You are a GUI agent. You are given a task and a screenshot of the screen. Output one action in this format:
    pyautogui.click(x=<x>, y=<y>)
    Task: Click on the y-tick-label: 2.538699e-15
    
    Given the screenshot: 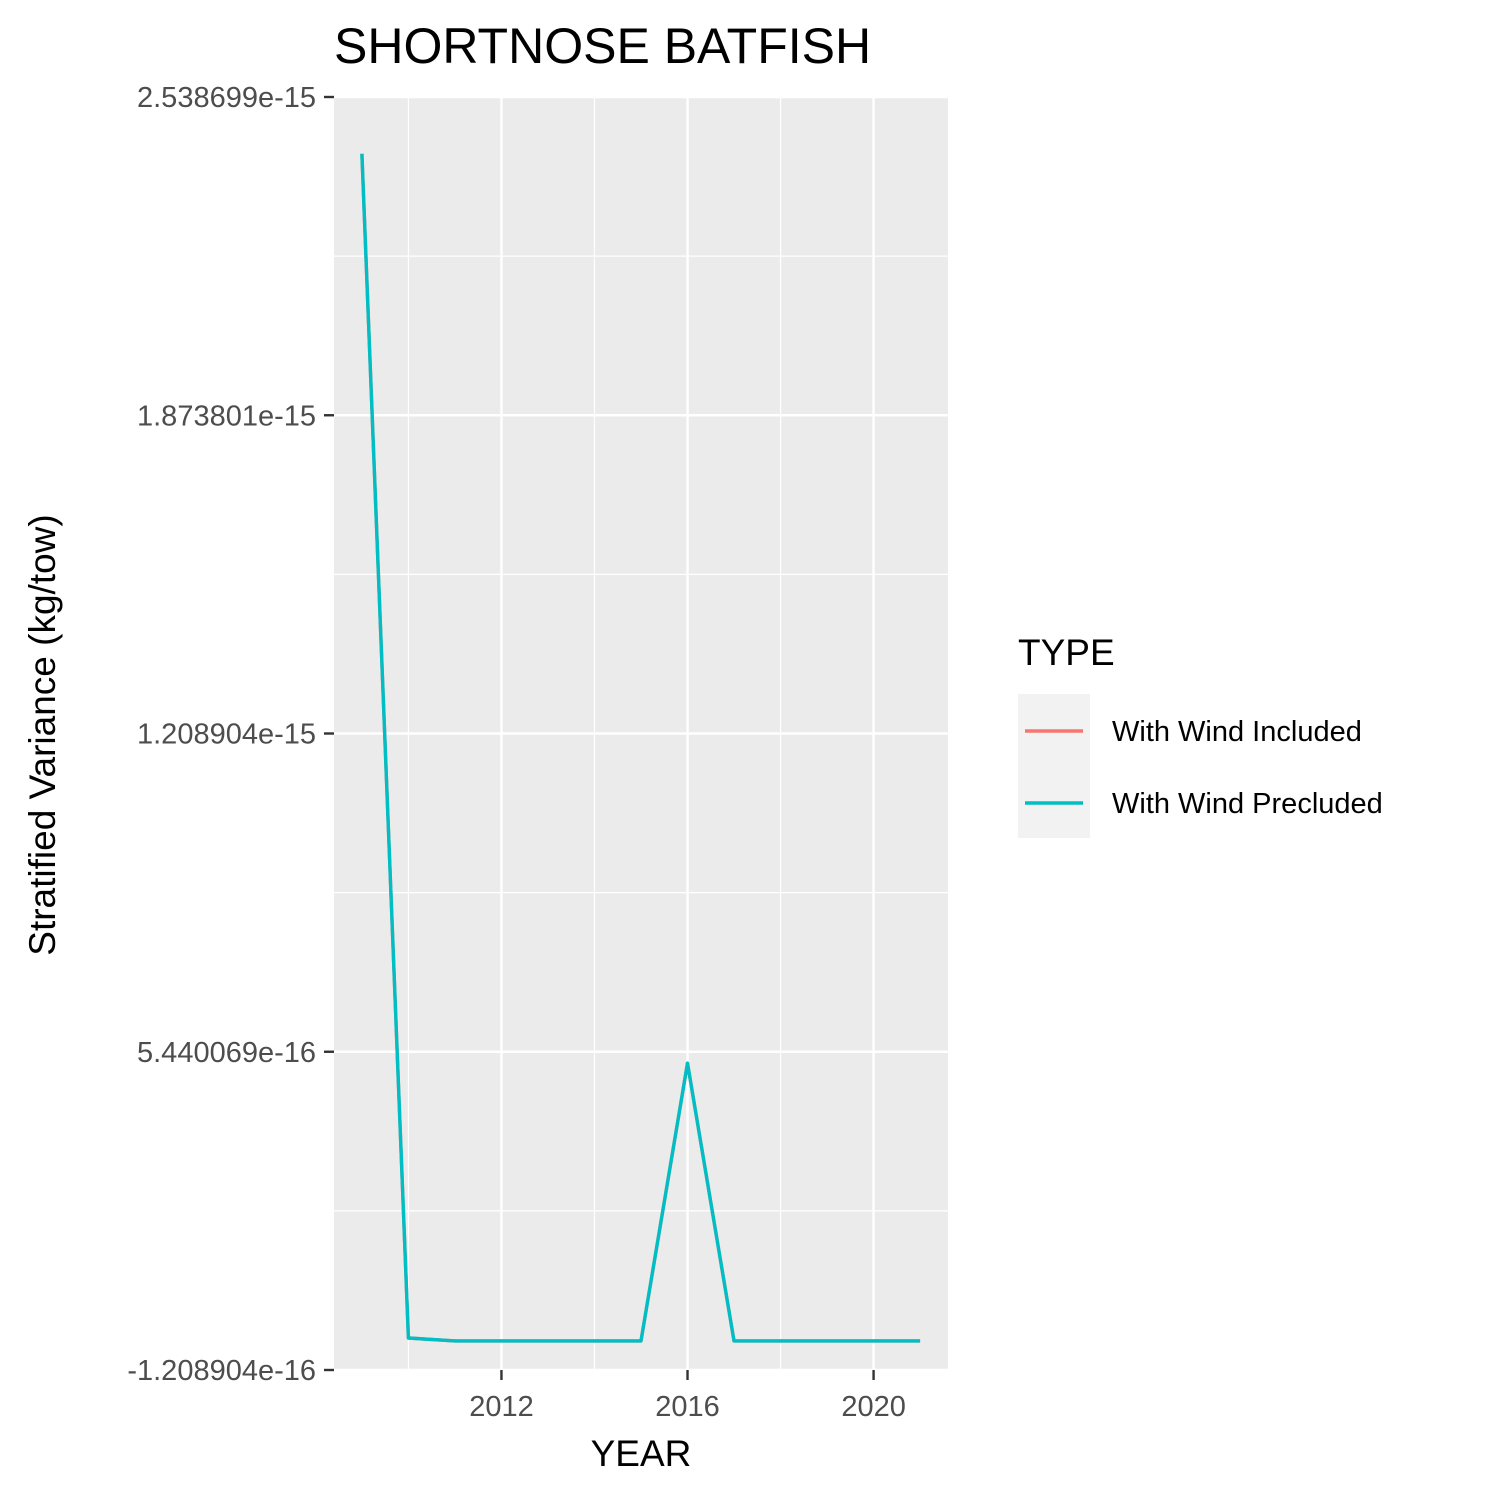 What is the action you would take?
    pyautogui.click(x=226, y=98)
    